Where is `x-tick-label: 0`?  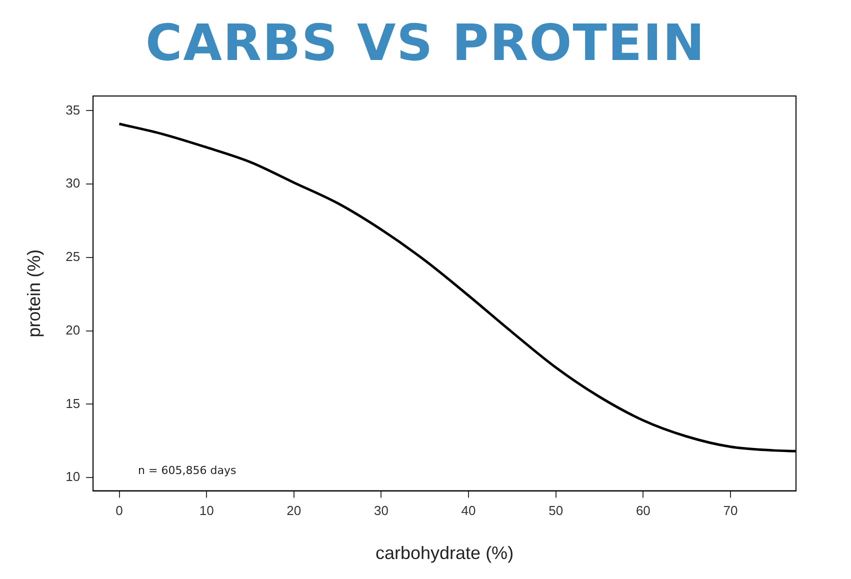
x-tick-label: 0 is located at coordinates (119, 510).